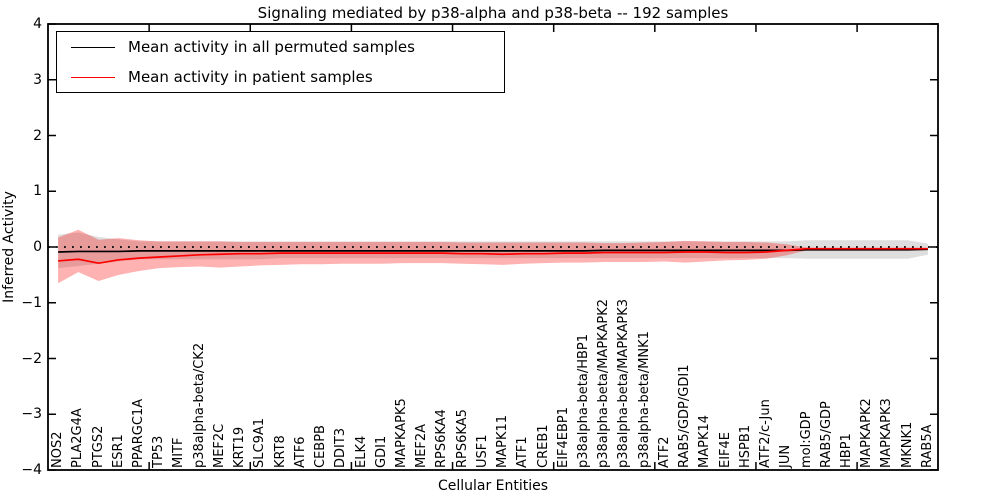  Describe the element at coordinates (867, 433) in the screenshot. I see `x-tick-label: MAPKAPK2` at that location.